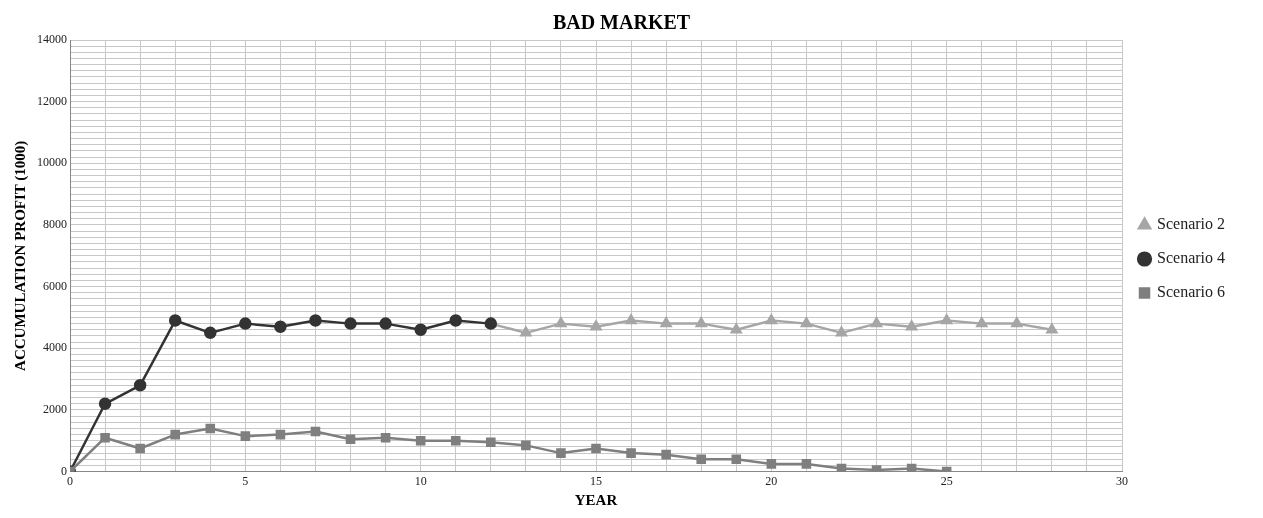 The image size is (1263, 518). I want to click on y-tick-label: 6000, so click(55, 285).